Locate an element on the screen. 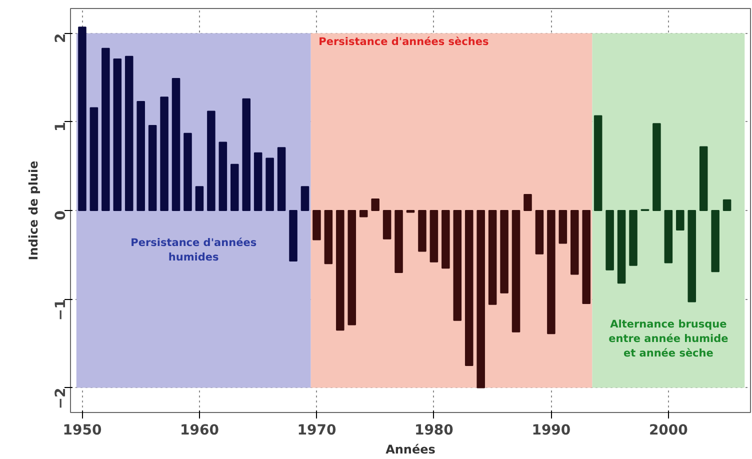 This screenshot has height=459, width=752. y-tick-label: 1 is located at coordinates (61, 127).